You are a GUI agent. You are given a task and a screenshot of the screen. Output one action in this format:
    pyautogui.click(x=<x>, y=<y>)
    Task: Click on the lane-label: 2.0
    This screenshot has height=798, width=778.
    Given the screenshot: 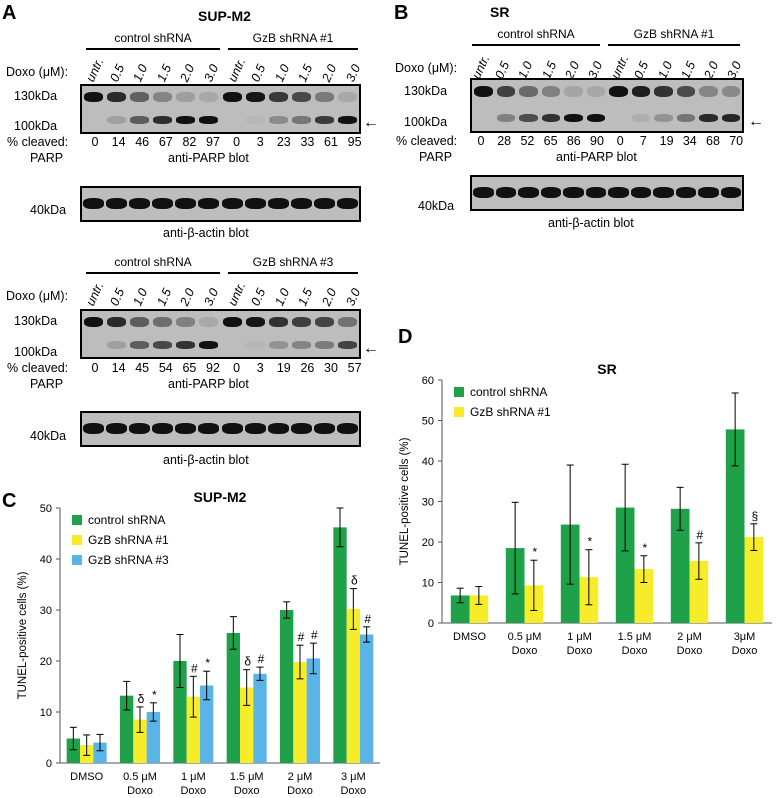 What is the action you would take?
    pyautogui.click(x=187, y=297)
    